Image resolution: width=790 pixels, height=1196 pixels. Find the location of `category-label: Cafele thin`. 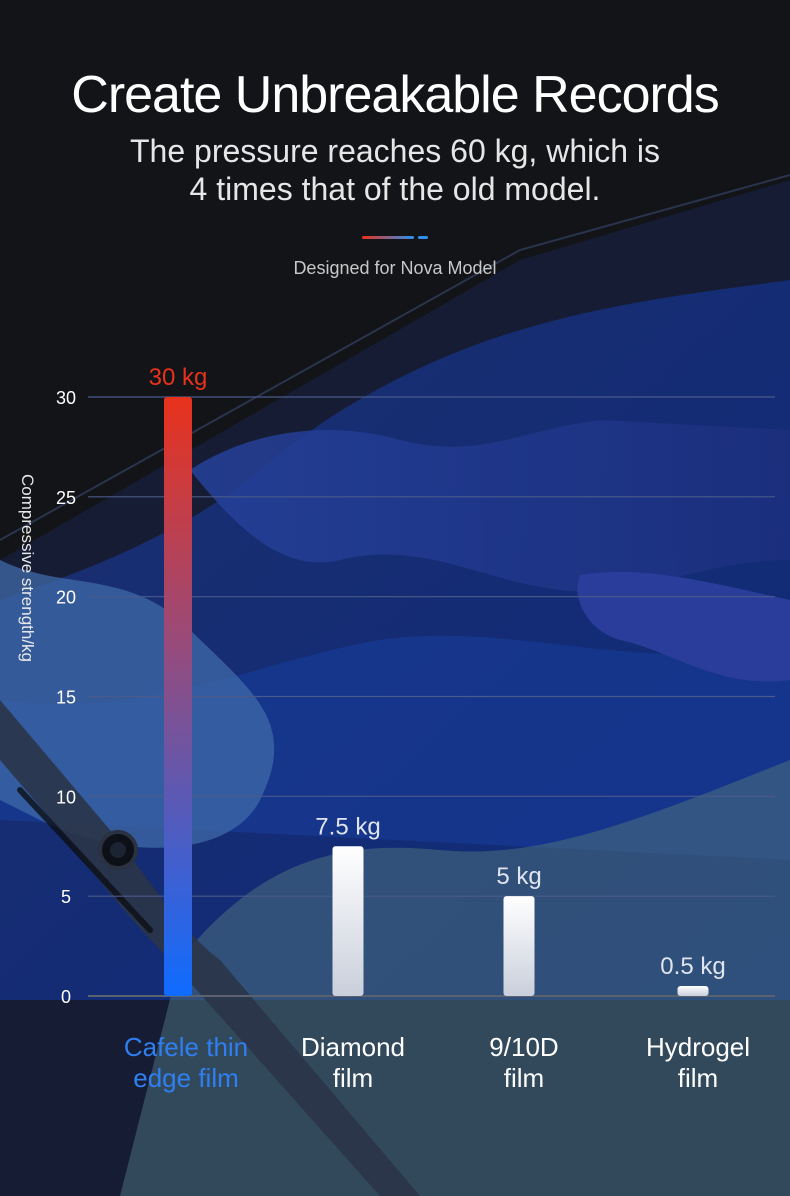

category-label: Cafele thin is located at coordinates (186, 1047).